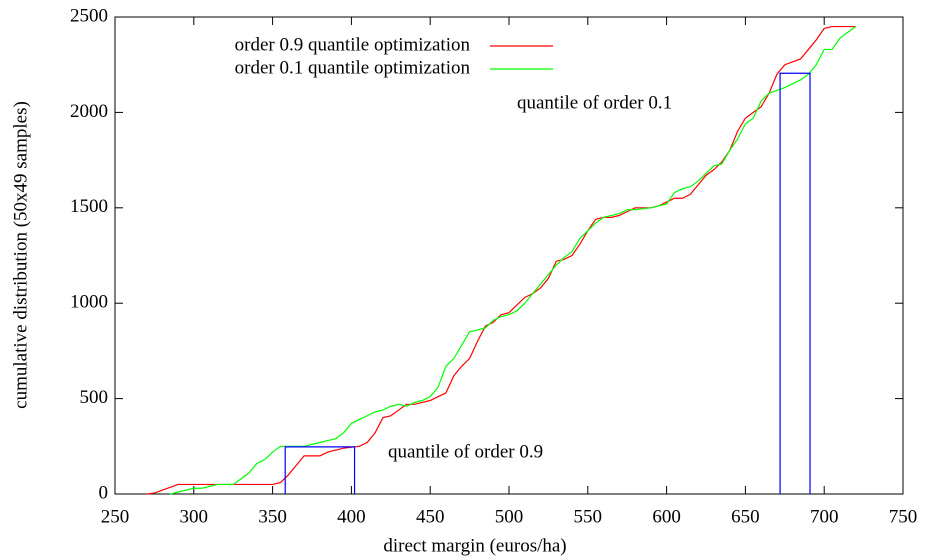  I want to click on legend-label: order 0.1 quantile optimization, so click(353, 67).